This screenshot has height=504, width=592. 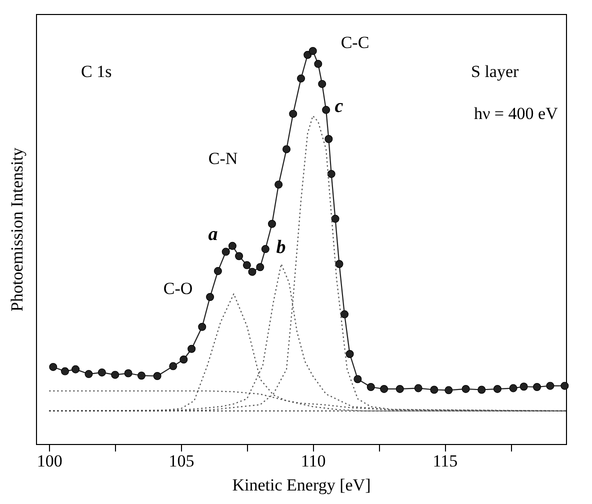 I want to click on annotation: S layer, so click(x=495, y=71).